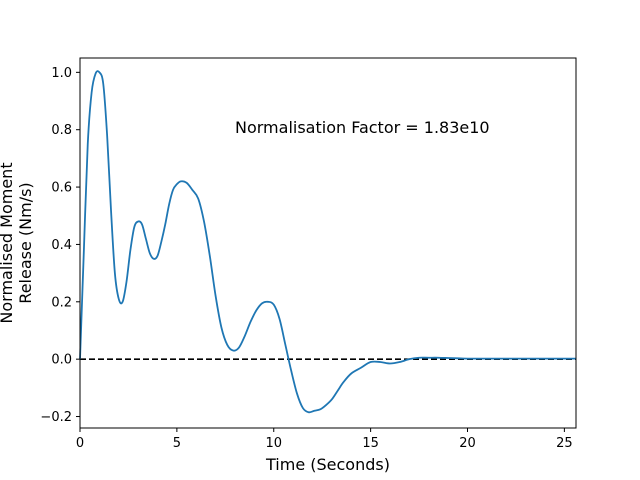 This screenshot has width=640, height=480. What do you see at coordinates (8, 242) in the screenshot?
I see `y-axis-label-line-1: Normalised Moment` at bounding box center [8, 242].